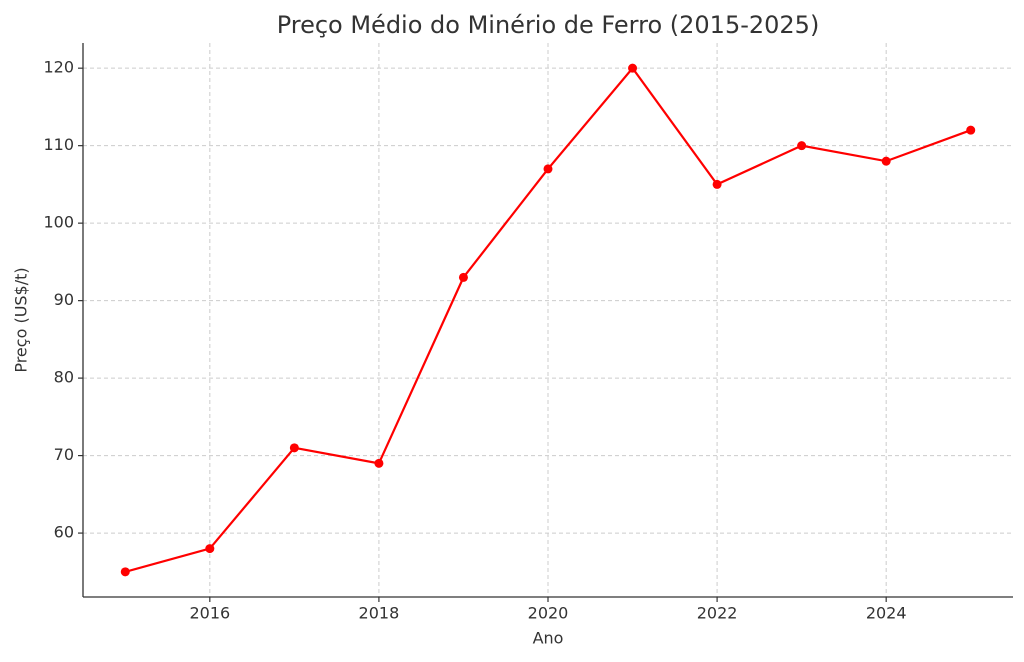 The height and width of the screenshot is (662, 1024). I want to click on x-tick-label: 2024, so click(886, 613).